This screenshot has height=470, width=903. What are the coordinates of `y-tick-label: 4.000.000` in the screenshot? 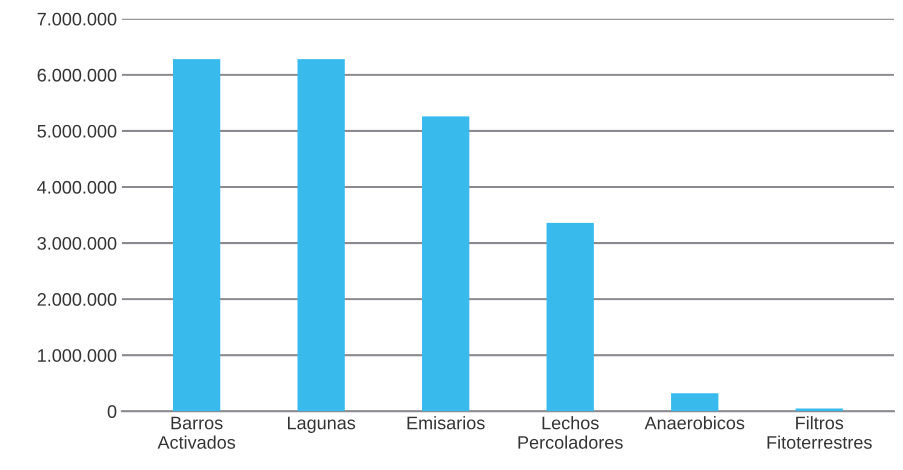 It's located at (76, 187).